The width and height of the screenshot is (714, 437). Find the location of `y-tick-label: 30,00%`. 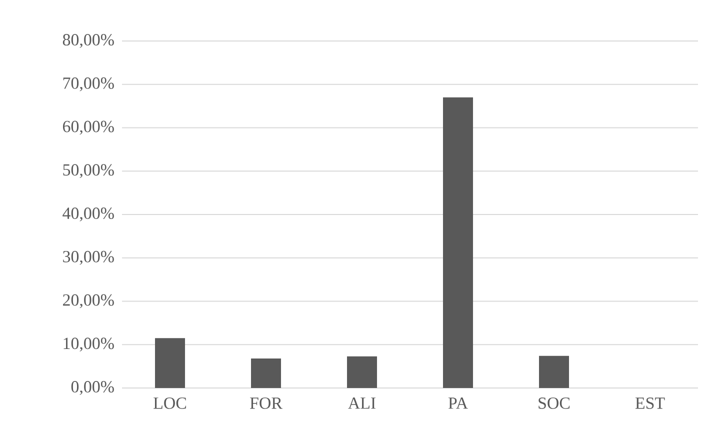

y-tick-label: 30,00% is located at coordinates (88, 257).